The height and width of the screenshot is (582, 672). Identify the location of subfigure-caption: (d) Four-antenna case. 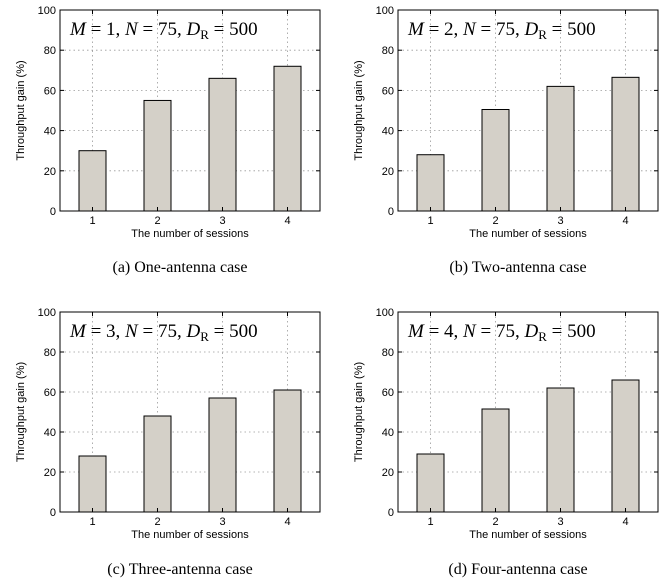
(517, 569).